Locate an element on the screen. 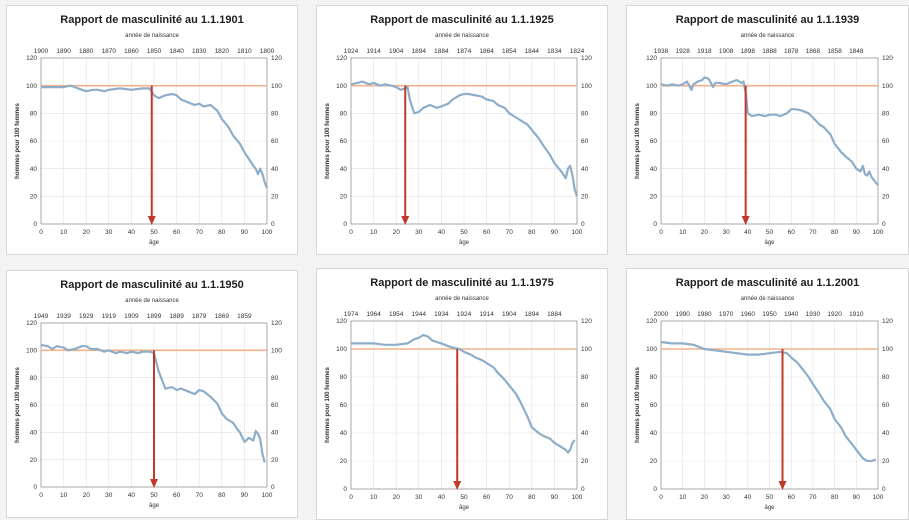 The height and width of the screenshot is (520, 909). top-tick-label: 1944 is located at coordinates (419, 314).